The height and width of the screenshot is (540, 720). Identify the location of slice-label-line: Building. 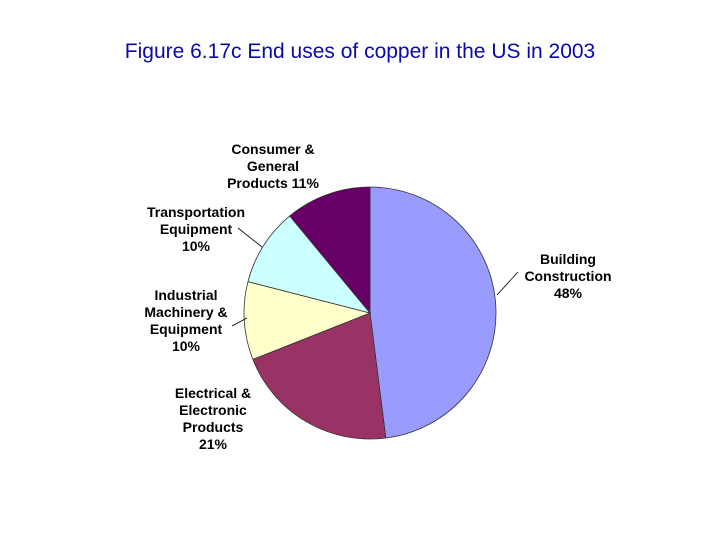
(568, 259).